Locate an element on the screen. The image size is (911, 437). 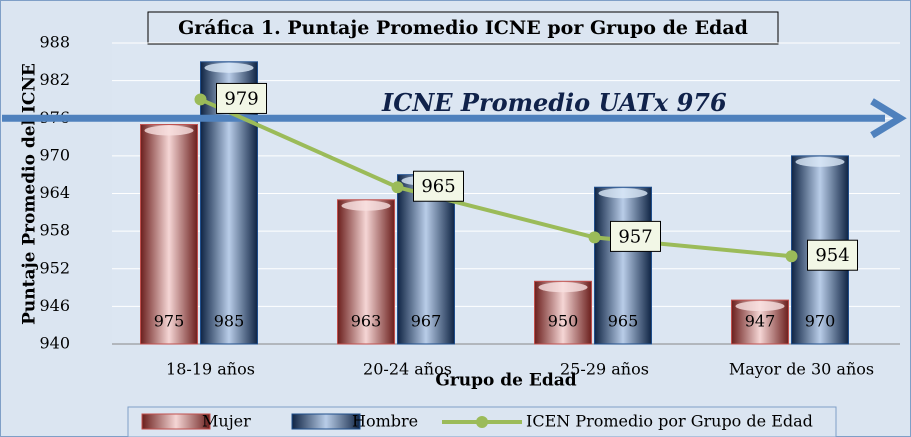
reference-arrow is located at coordinates (888, 118).